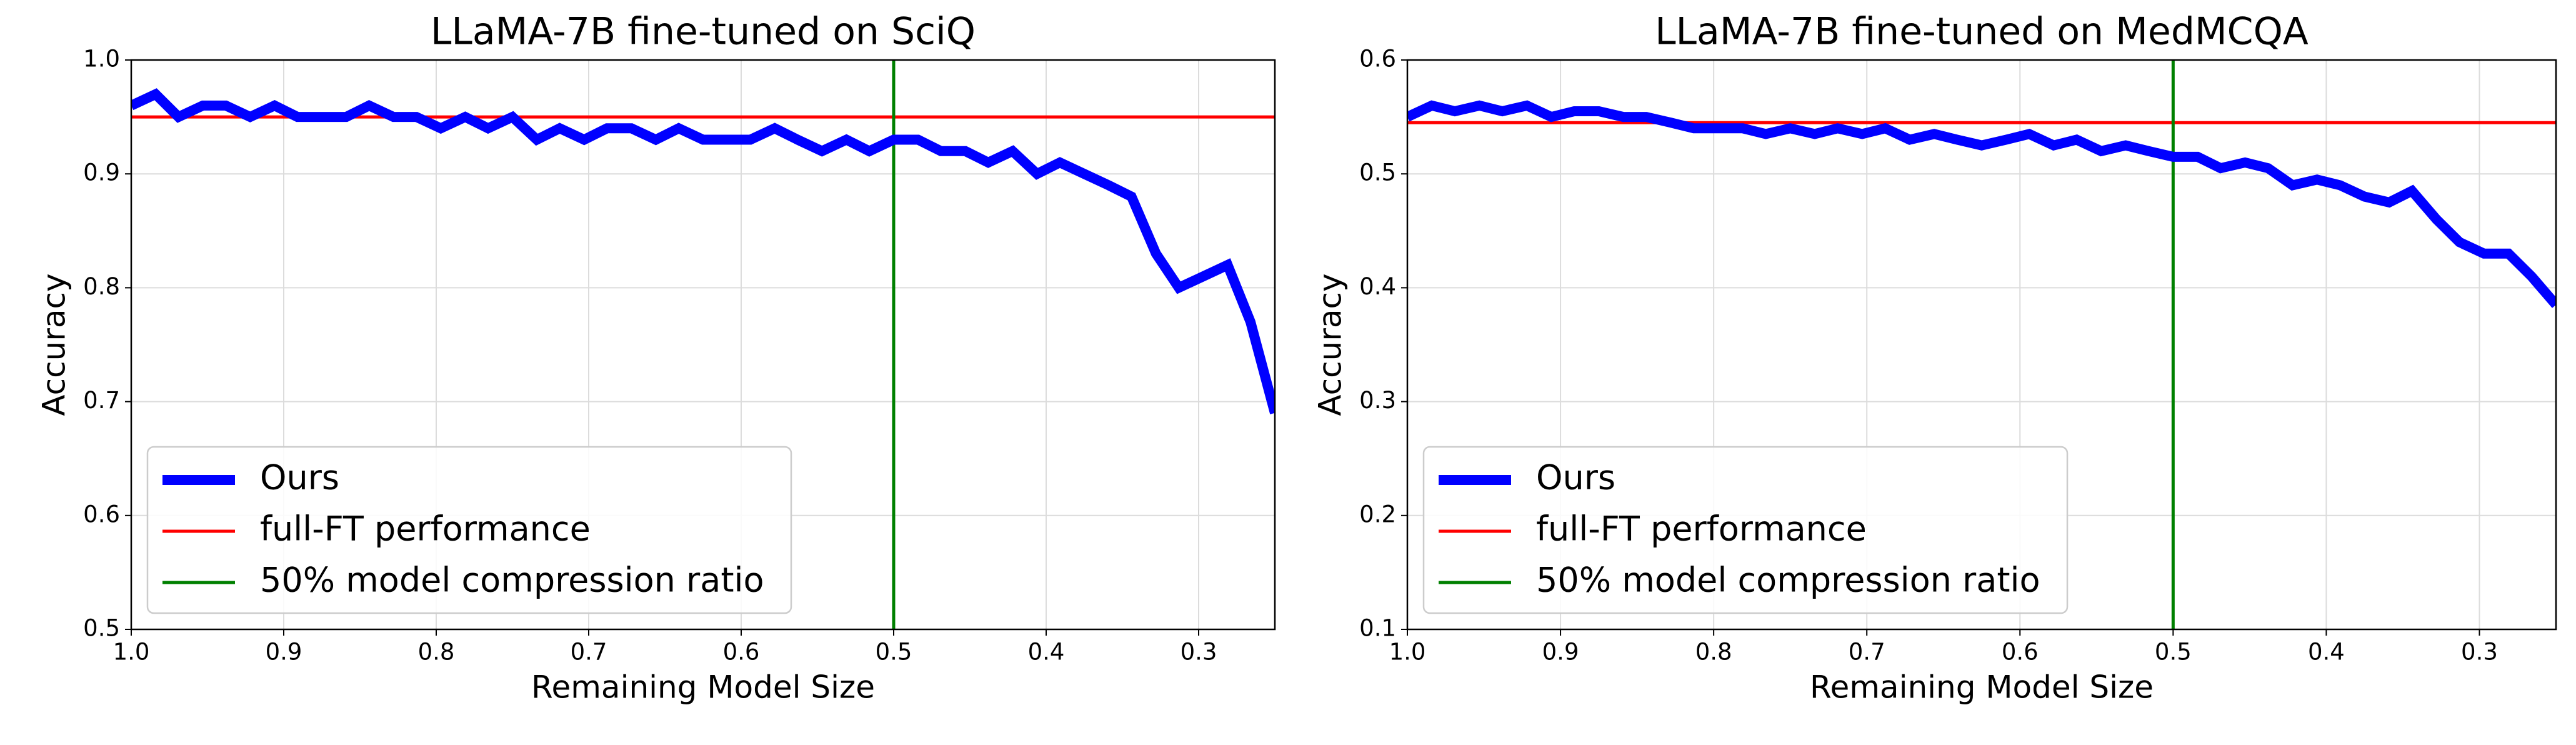 This screenshot has height=745, width=2576. I want to click on y-tick-label: 0.4, so click(1377, 286).